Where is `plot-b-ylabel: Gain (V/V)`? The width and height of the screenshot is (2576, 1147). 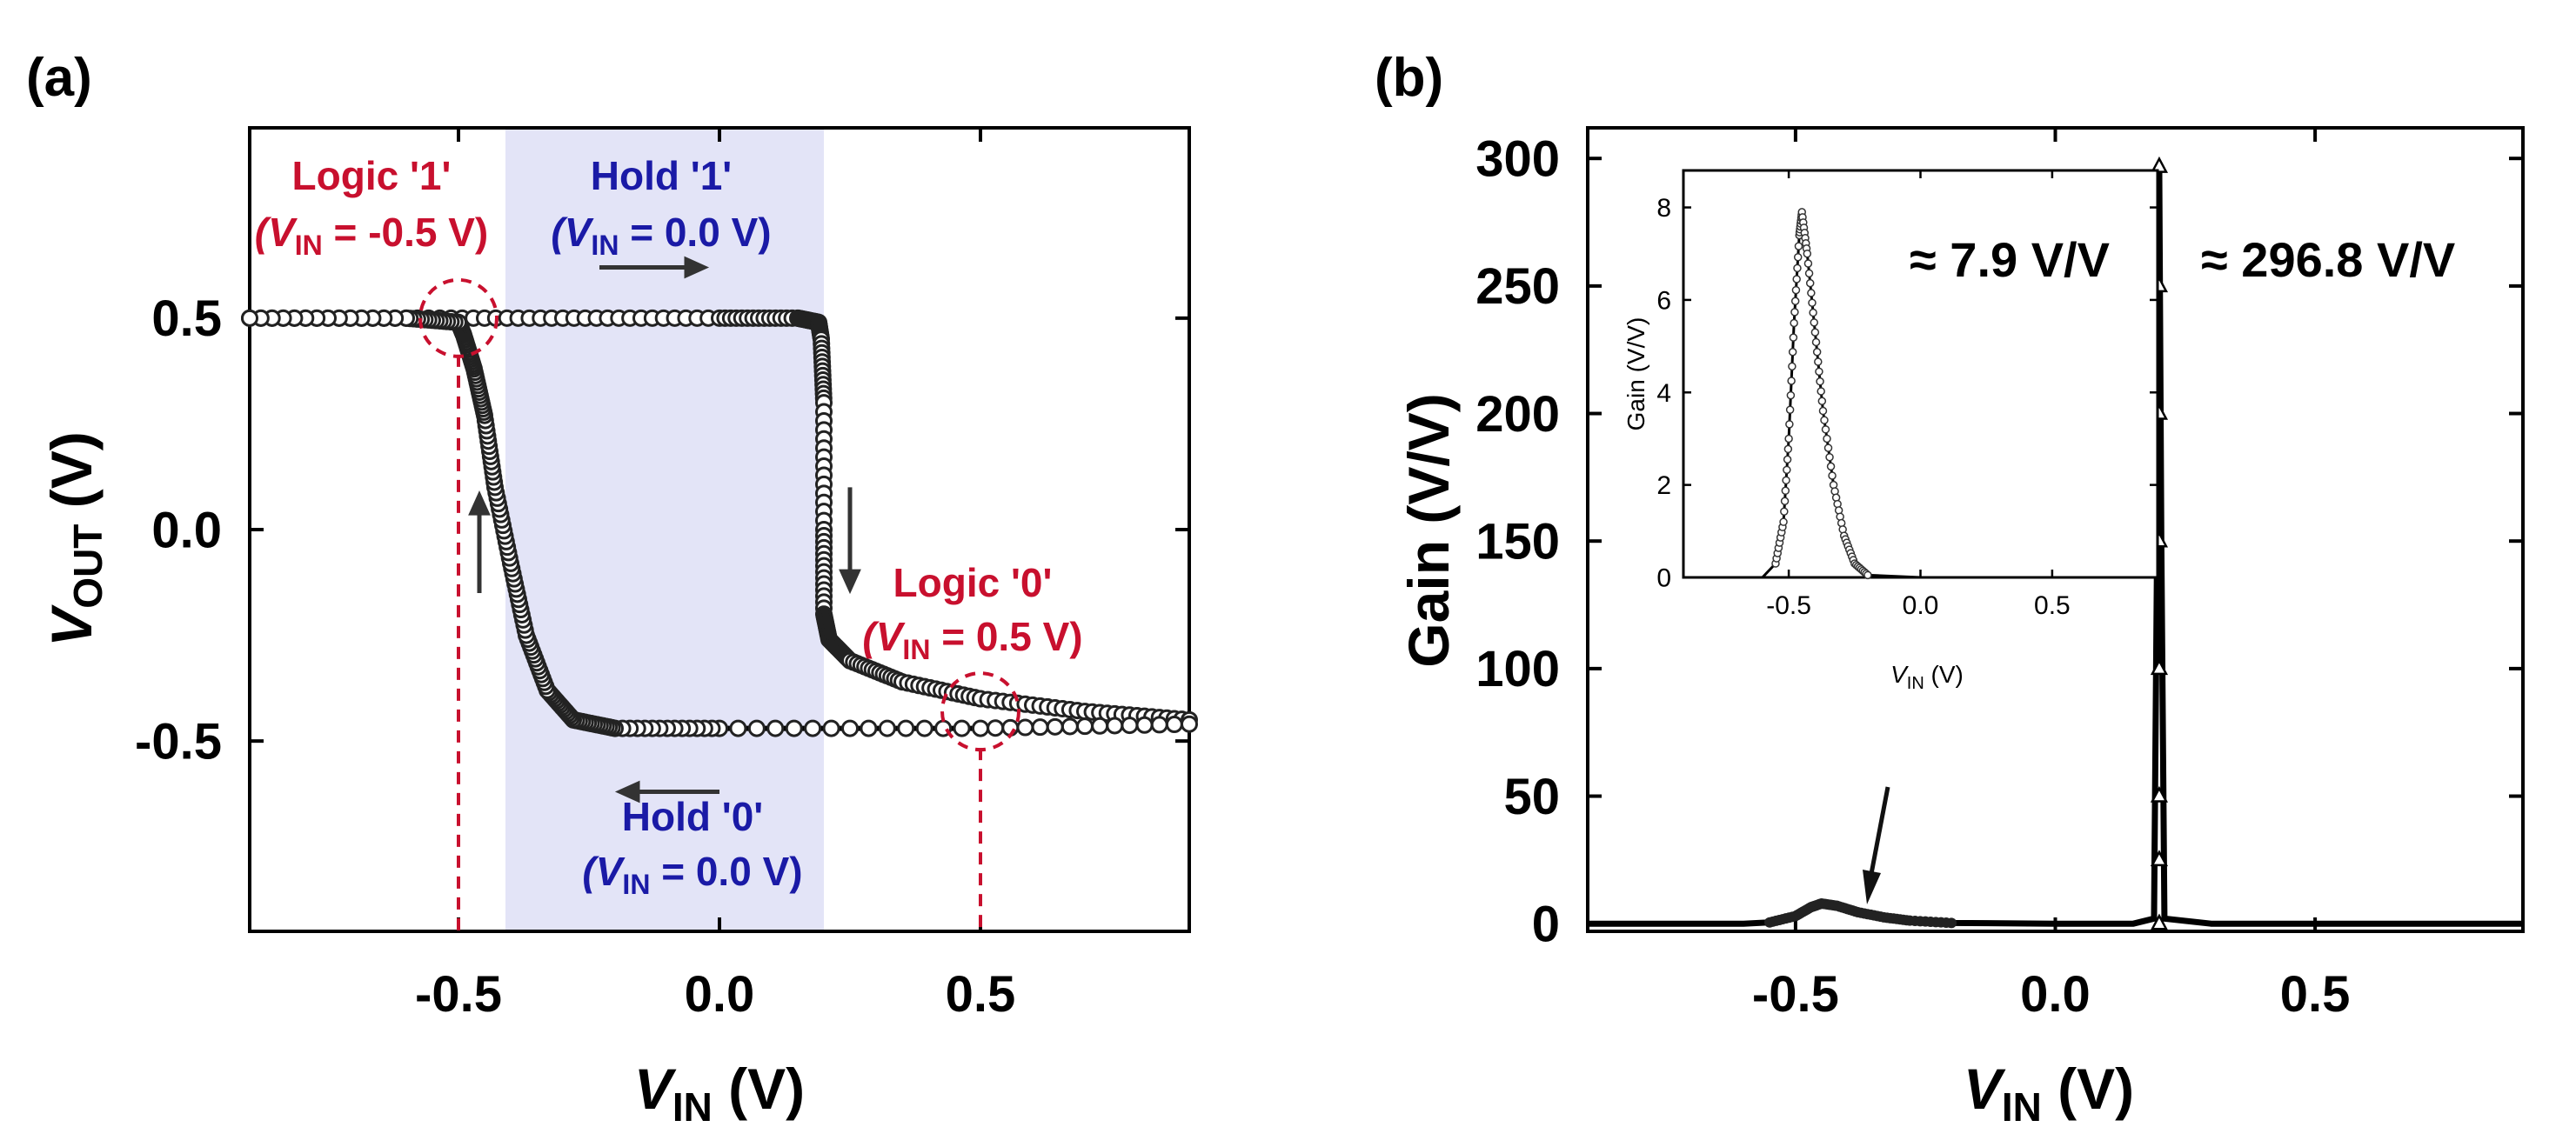 plot-b-ylabel: Gain (V/V) is located at coordinates (1428, 530).